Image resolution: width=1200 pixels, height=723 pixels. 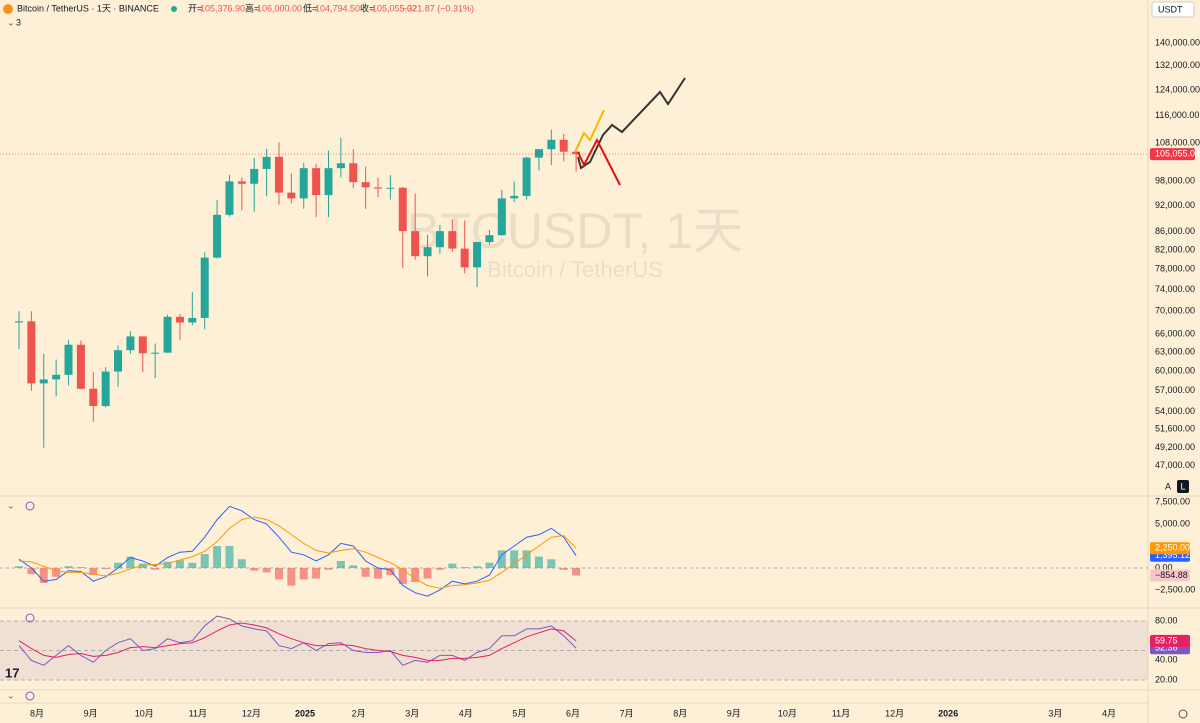 What do you see at coordinates (1175, 205) in the screenshot?
I see `y-tick-label: 92,000.00` at bounding box center [1175, 205].